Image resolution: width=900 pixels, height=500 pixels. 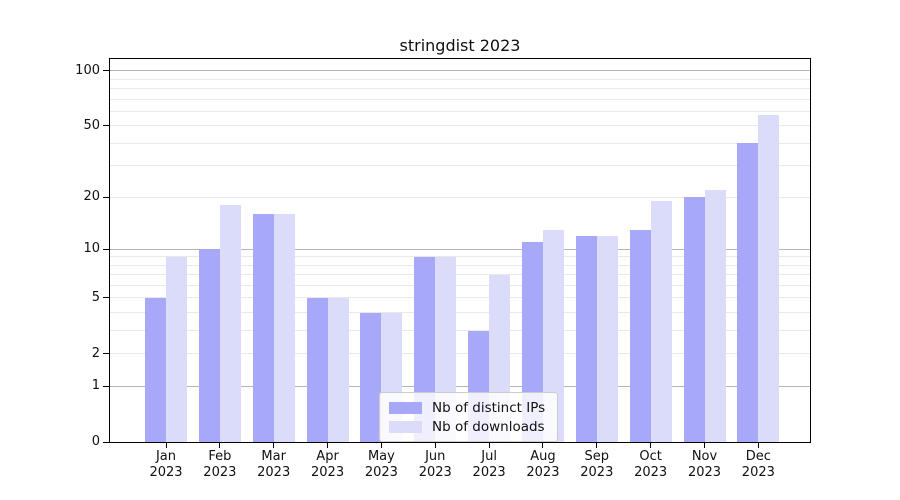 I want to click on legend-item-downloads: Nb of downloads, so click(x=467, y=426).